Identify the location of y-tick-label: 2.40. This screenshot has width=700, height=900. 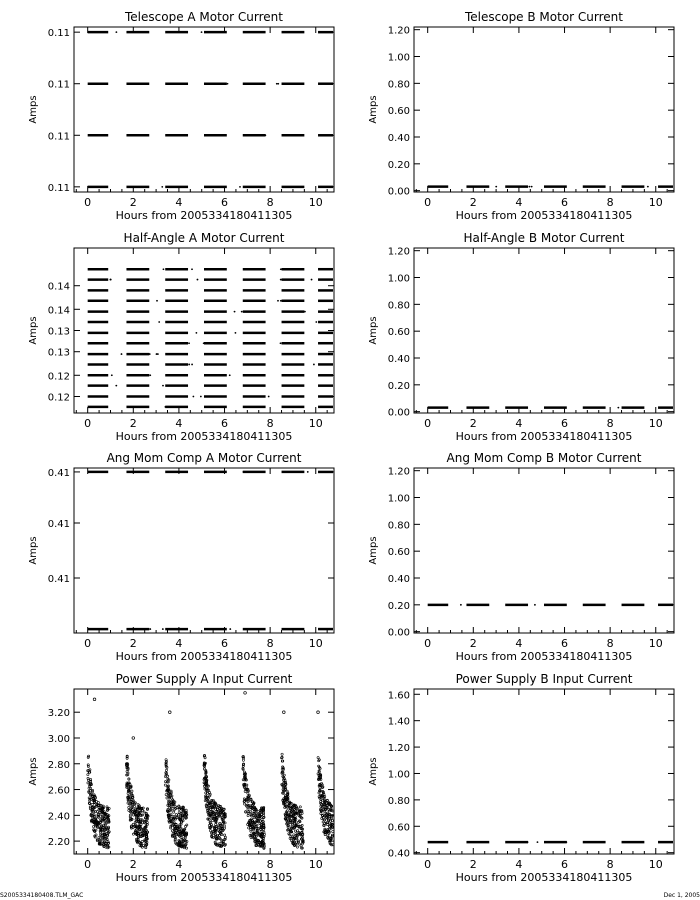
(59, 816).